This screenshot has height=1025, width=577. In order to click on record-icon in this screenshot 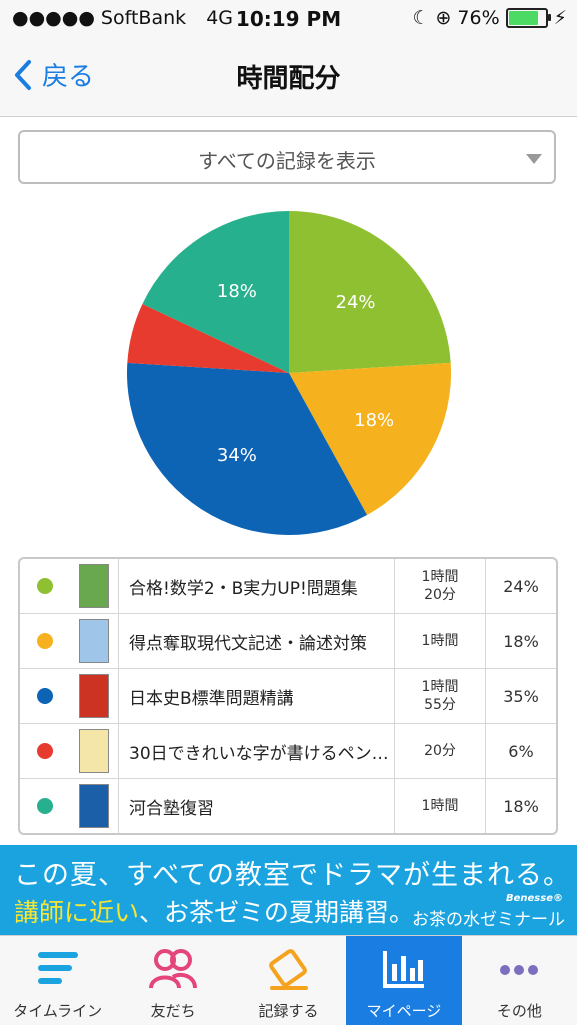, I will do `click(288, 969)`.